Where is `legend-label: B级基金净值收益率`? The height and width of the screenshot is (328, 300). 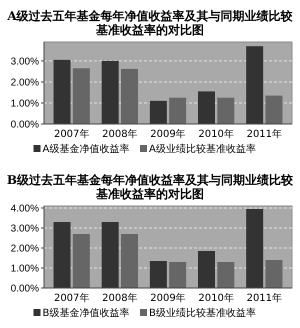
legend-label: B级基金净值收益率 is located at coordinates (86, 313).